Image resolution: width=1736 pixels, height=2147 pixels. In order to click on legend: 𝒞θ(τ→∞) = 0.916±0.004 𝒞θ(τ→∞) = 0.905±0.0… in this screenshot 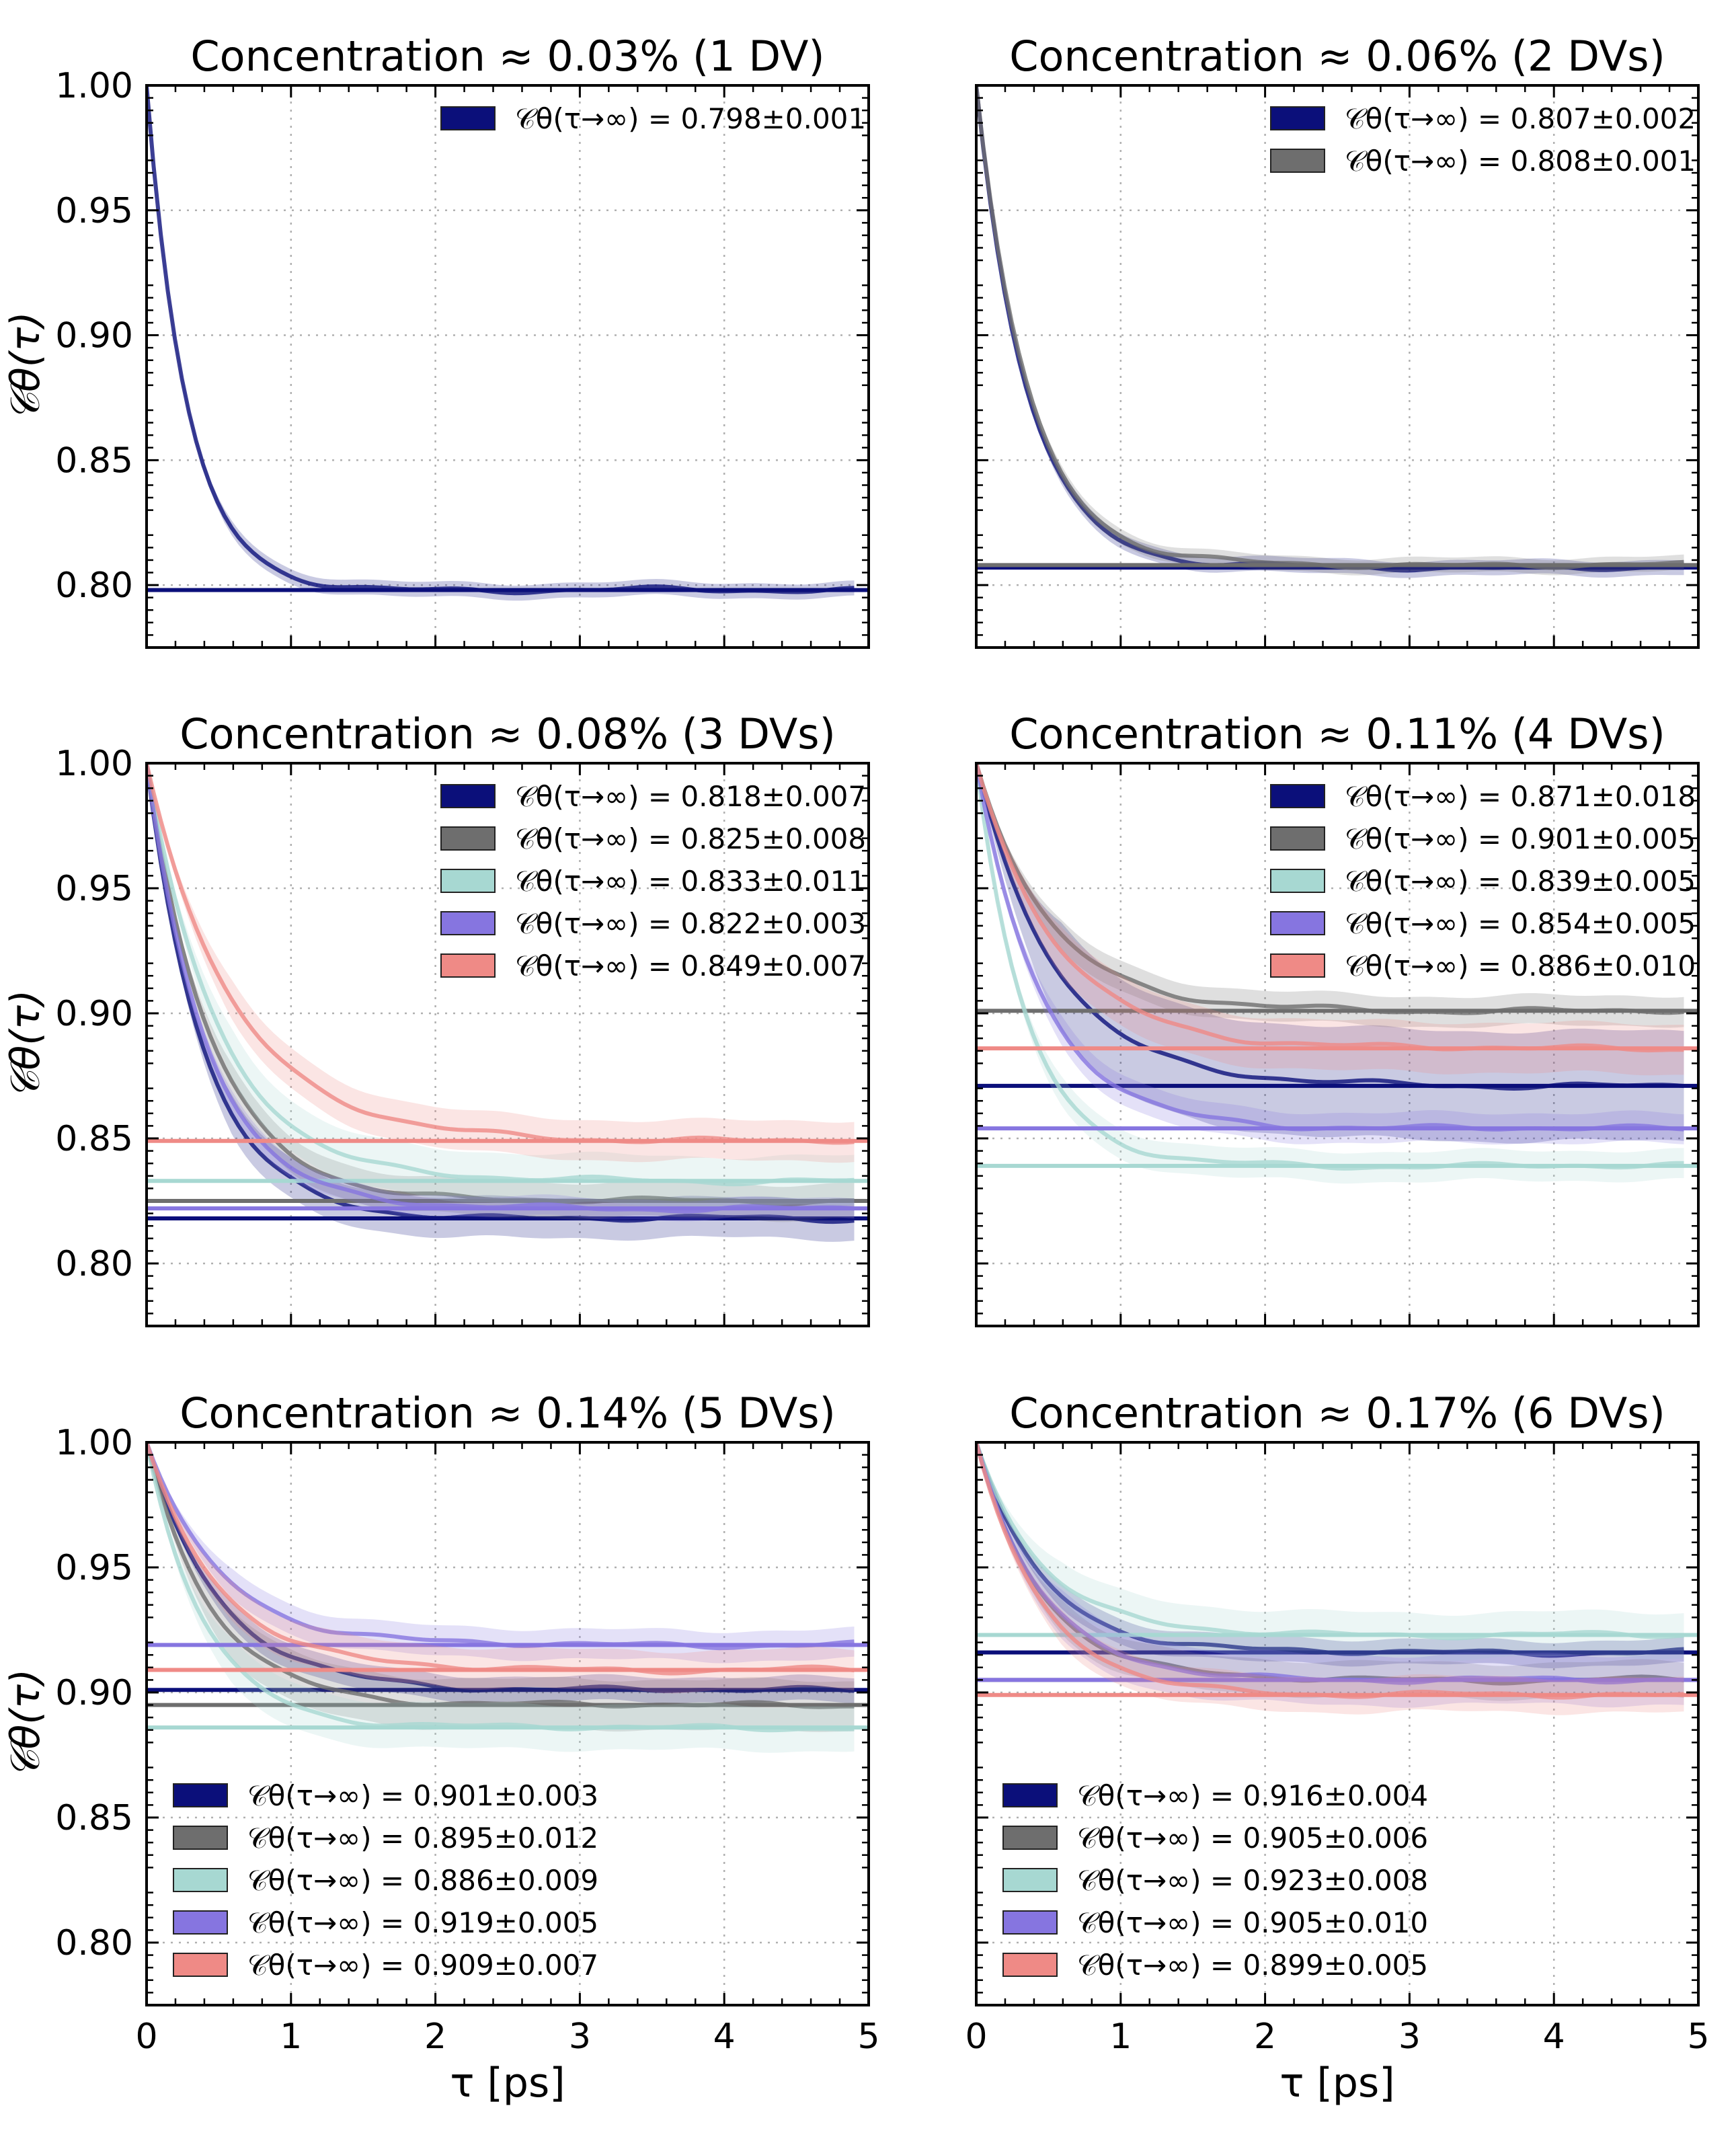, I will do `click(1215, 1881)`.